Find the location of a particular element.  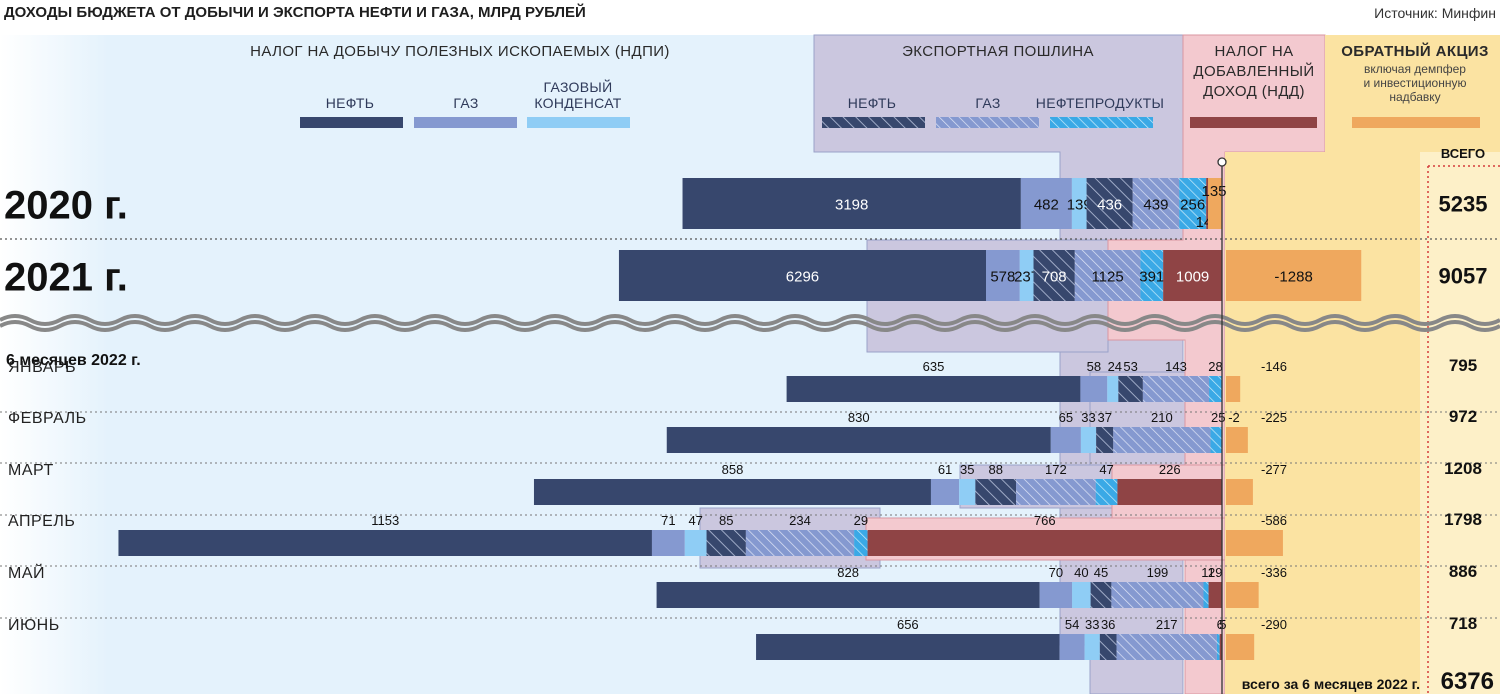

excise-panel-inner is located at coordinates (1460, 423).